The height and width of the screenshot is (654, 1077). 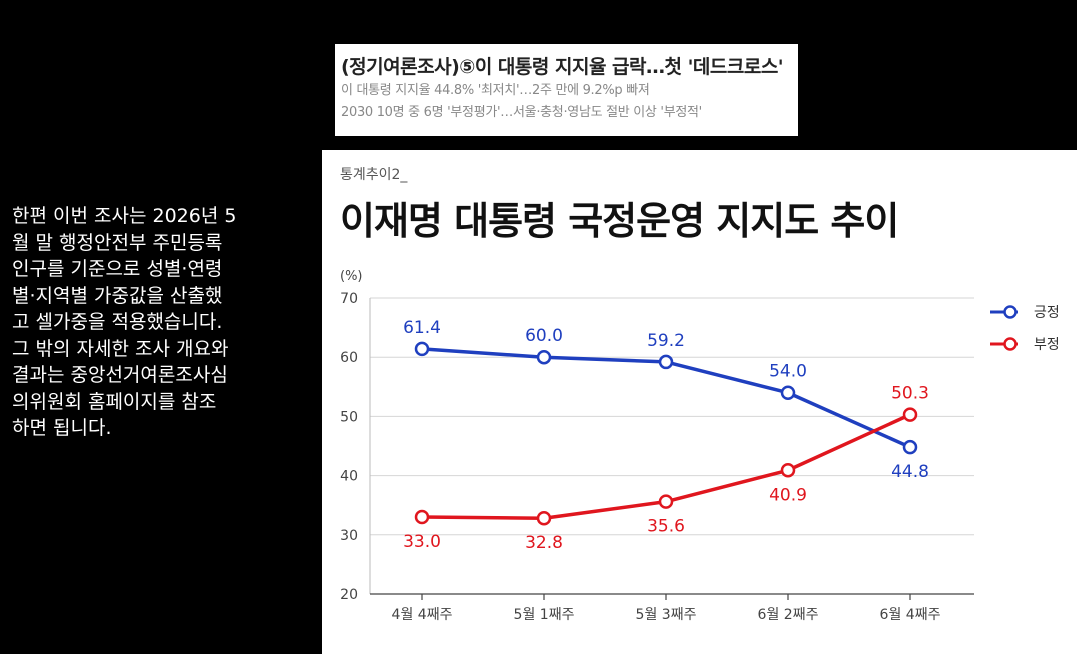 I want to click on data-label: 59.2, so click(x=666, y=341).